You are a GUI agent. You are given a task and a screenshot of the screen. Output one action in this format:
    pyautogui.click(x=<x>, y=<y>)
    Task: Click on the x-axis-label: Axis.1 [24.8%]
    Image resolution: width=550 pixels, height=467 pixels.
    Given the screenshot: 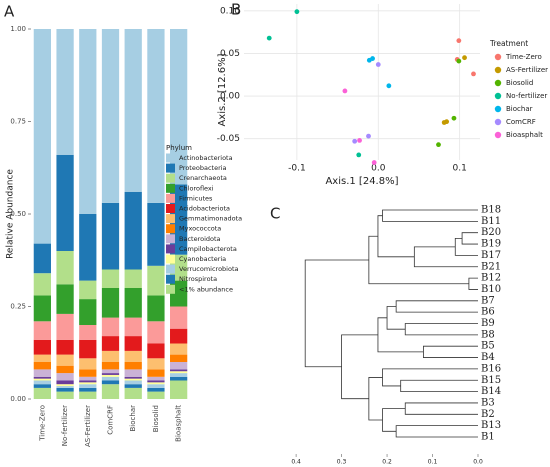 What is the action you would take?
    pyautogui.click(x=361, y=181)
    